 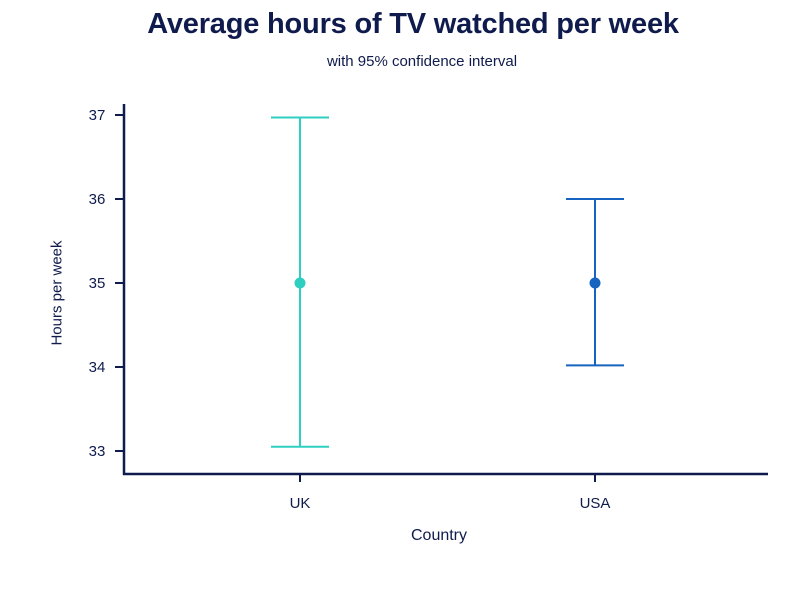 What do you see at coordinates (422, 61) in the screenshot?
I see `chart-subtitle: with 95% confidence interval` at bounding box center [422, 61].